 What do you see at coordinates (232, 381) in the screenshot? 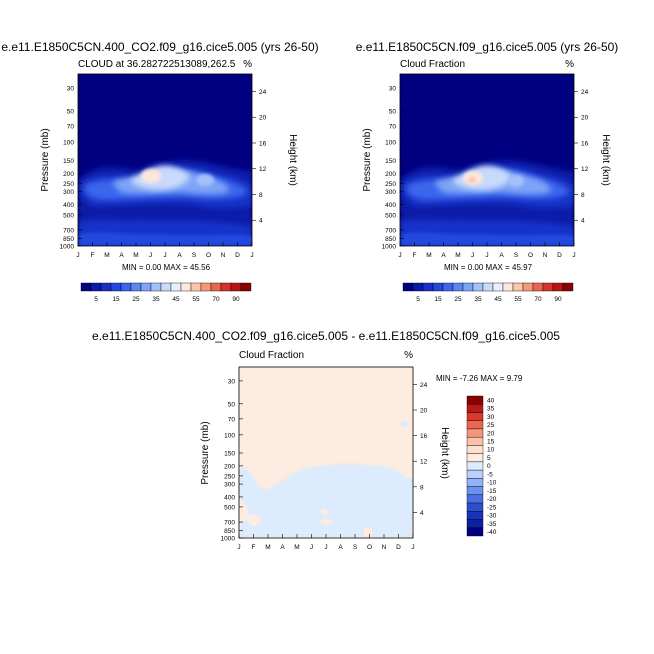
I see `pressure-tick-label: 30` at bounding box center [232, 381].